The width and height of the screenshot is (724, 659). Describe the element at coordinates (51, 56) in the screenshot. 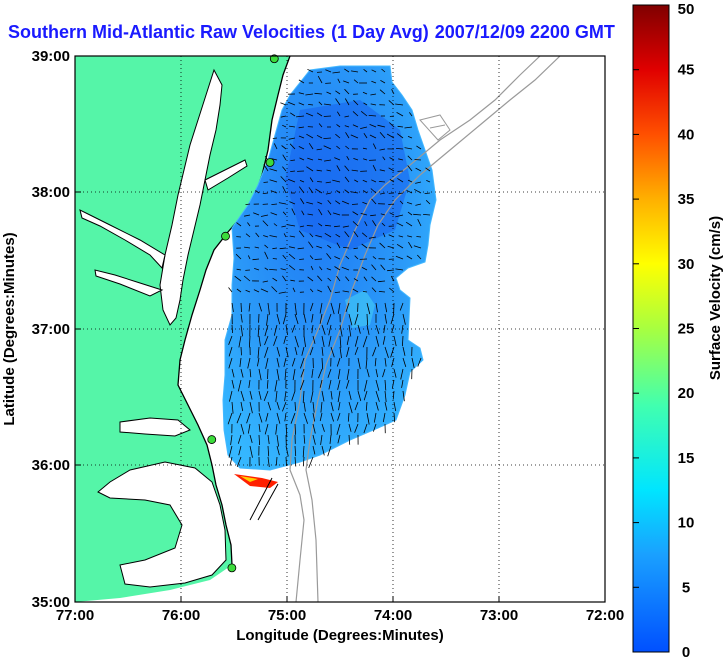

I see `y-tick-label: 39:00` at that location.